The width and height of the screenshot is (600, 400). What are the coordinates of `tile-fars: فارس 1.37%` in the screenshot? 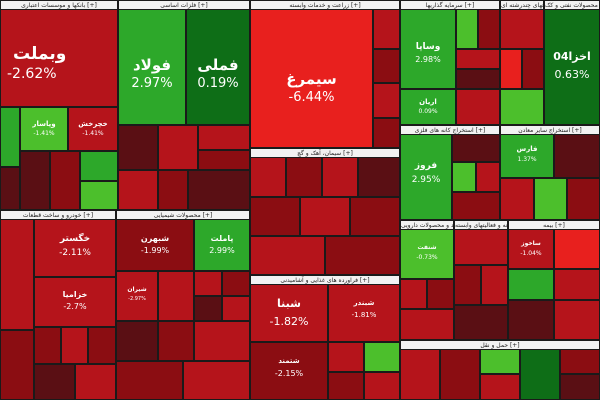 It's located at (527, 156).